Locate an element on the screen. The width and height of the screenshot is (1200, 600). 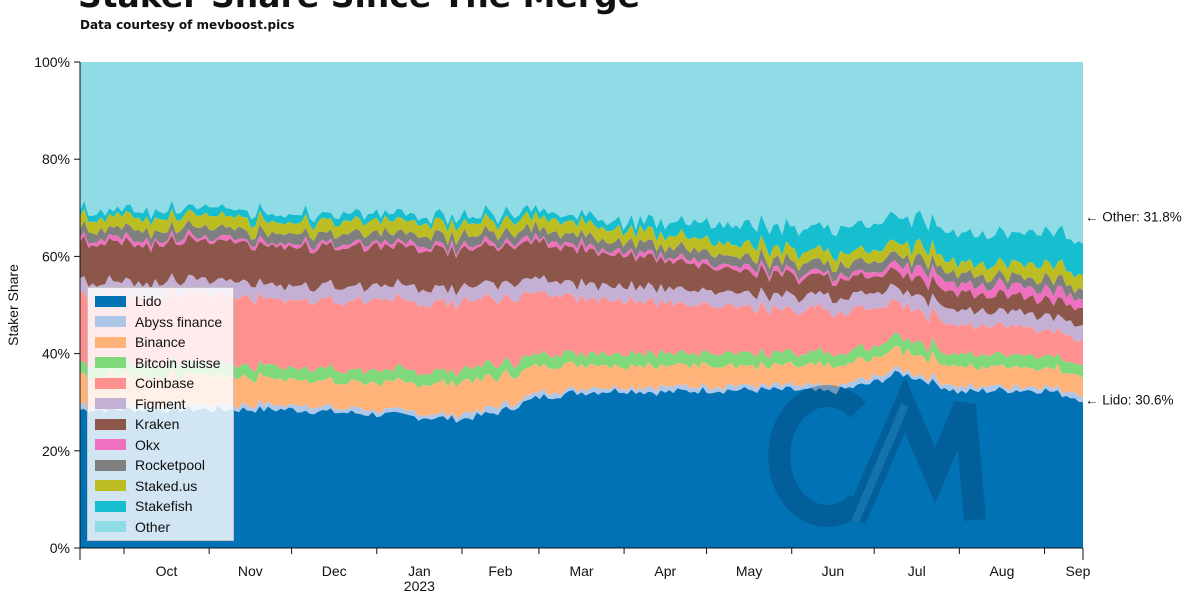
x-tick-label: Apr is located at coordinates (665, 571).